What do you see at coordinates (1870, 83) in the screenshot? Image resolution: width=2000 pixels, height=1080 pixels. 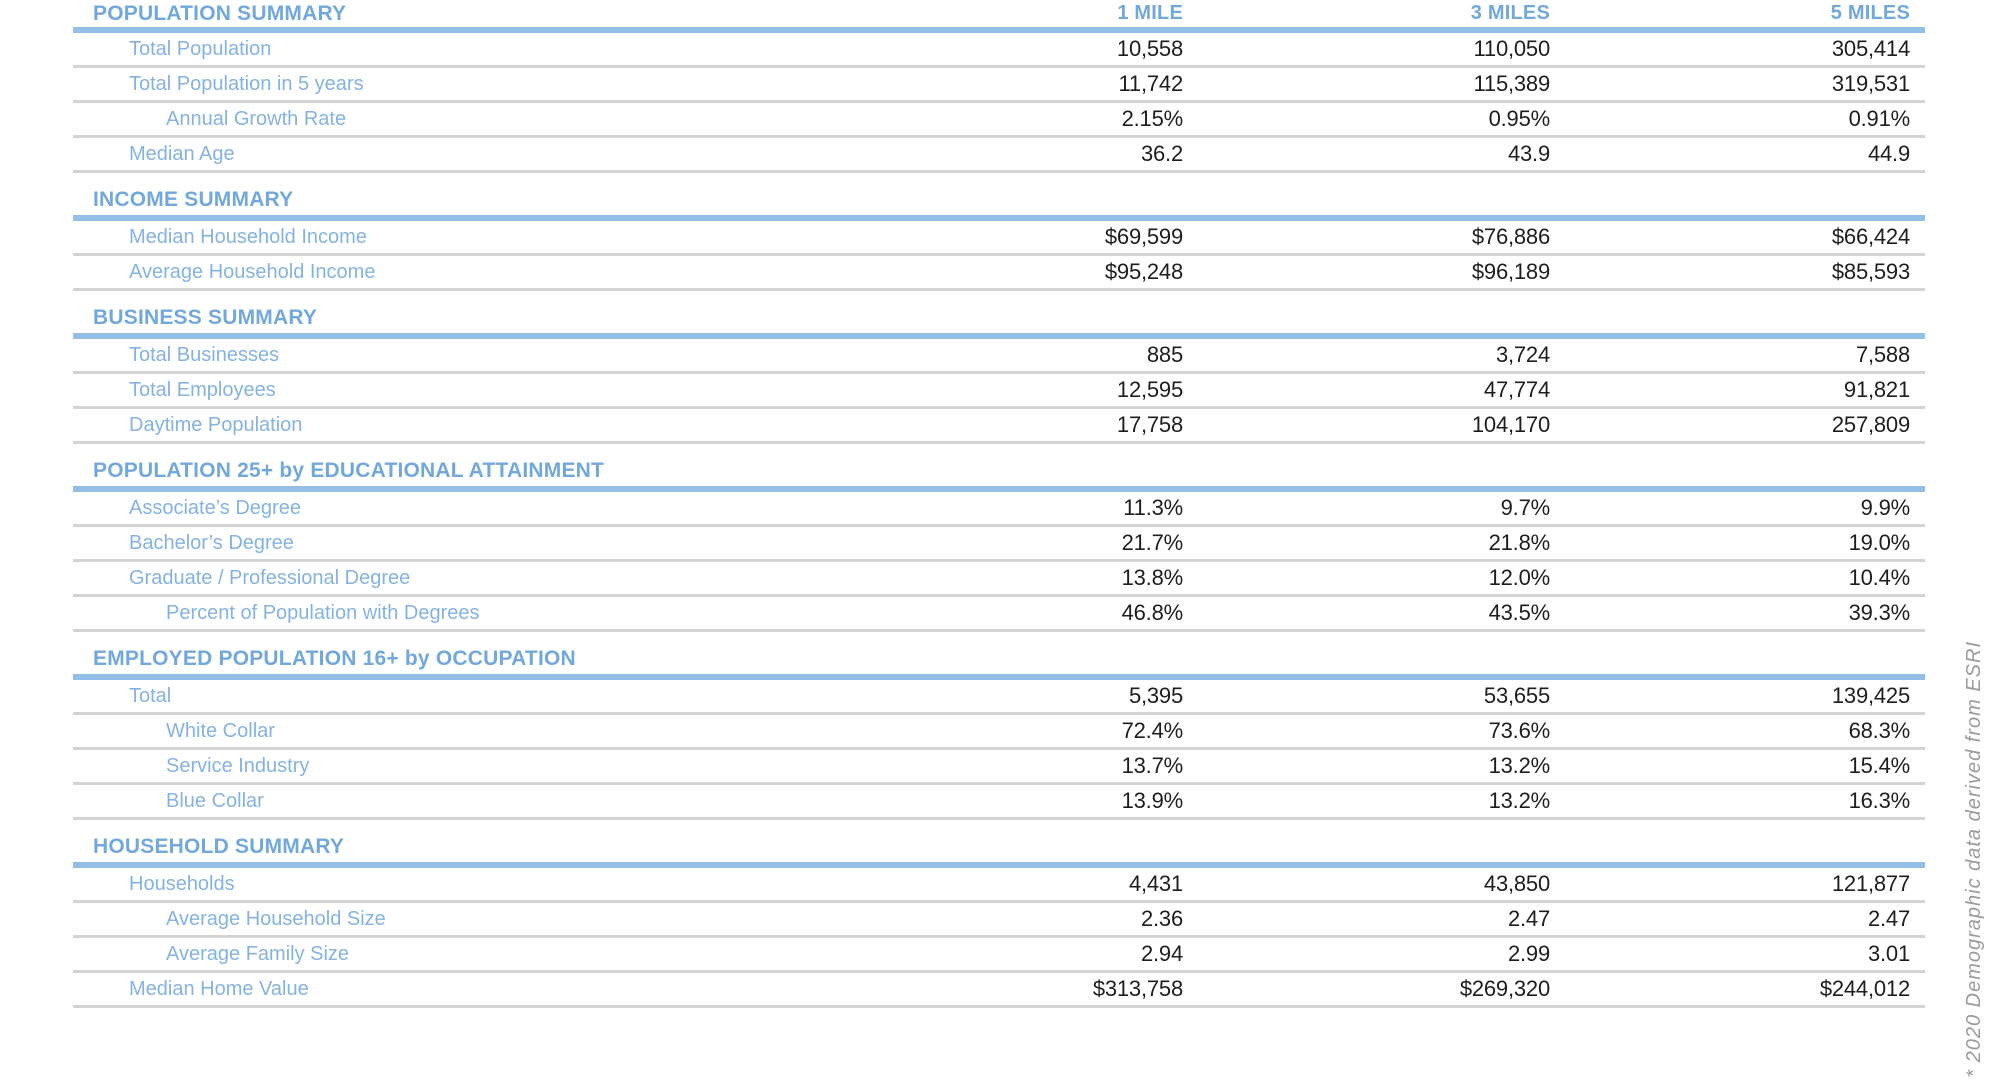 I see `row-value: 319,531` at bounding box center [1870, 83].